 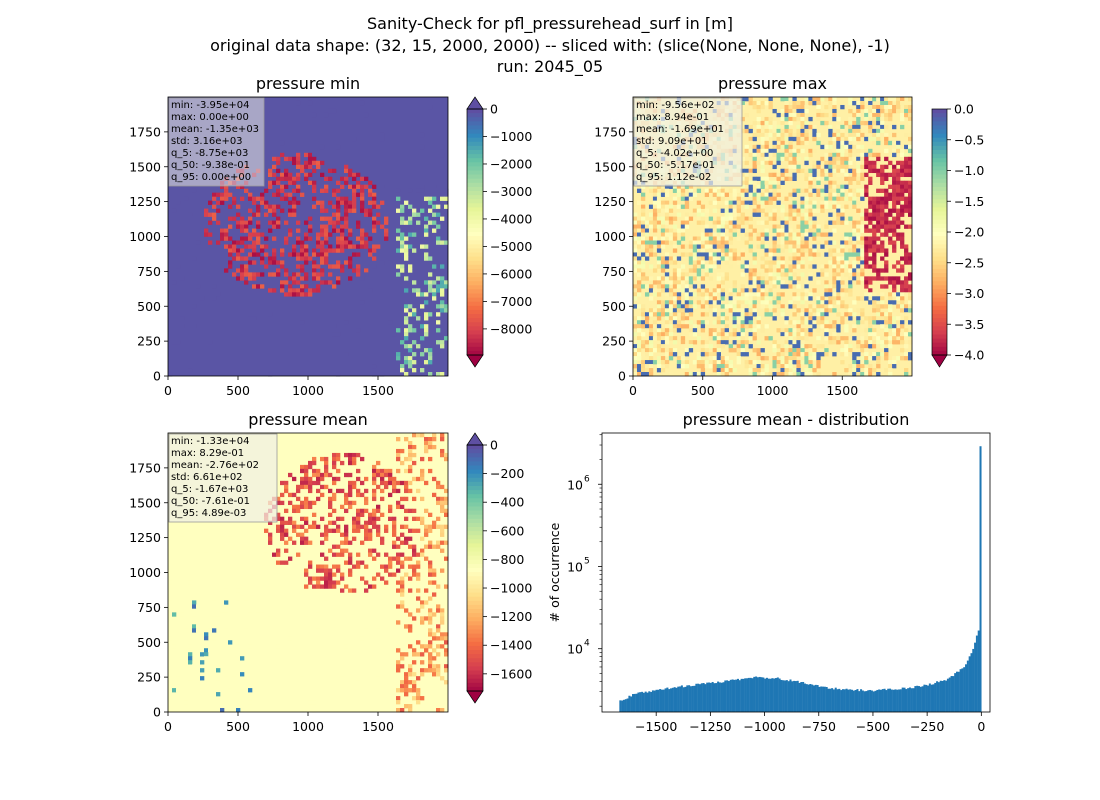 What do you see at coordinates (145, 502) in the screenshot?
I see `y-tick-label: 1500` at bounding box center [145, 502].